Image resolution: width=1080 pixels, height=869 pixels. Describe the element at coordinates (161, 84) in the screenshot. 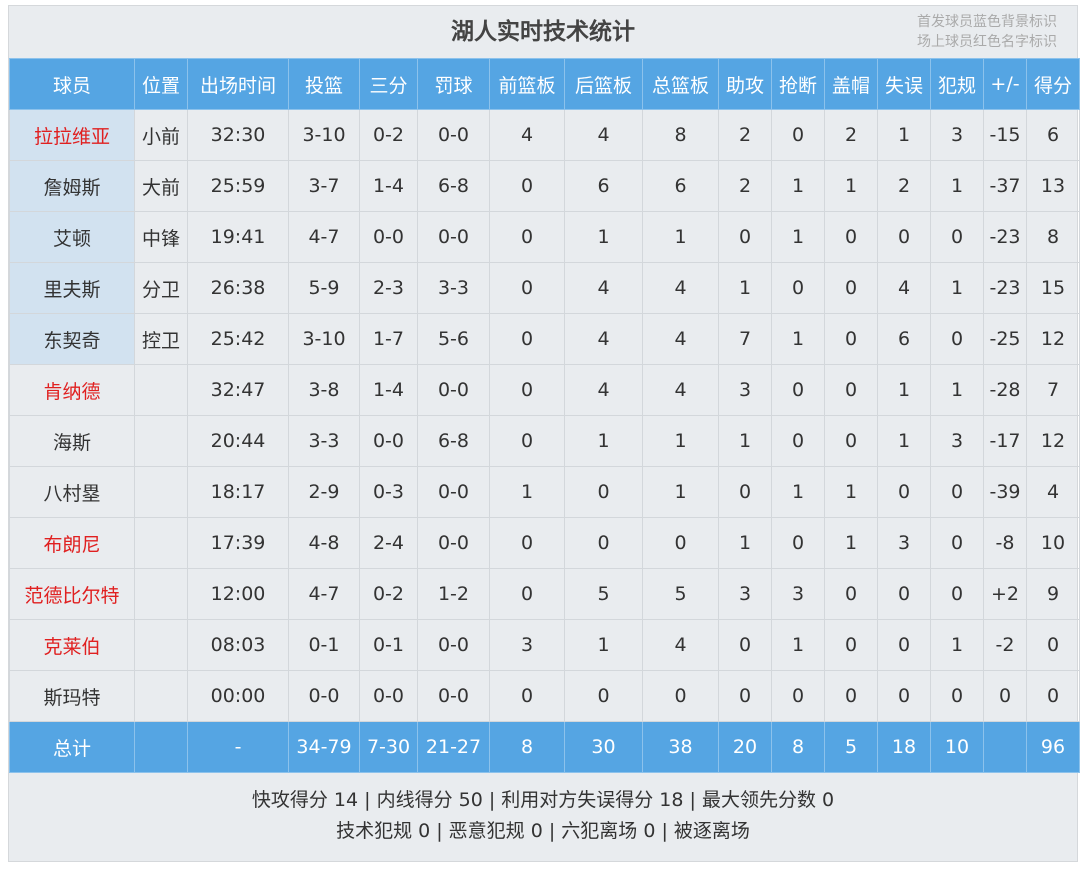

I see `column-header: 位置` at that location.